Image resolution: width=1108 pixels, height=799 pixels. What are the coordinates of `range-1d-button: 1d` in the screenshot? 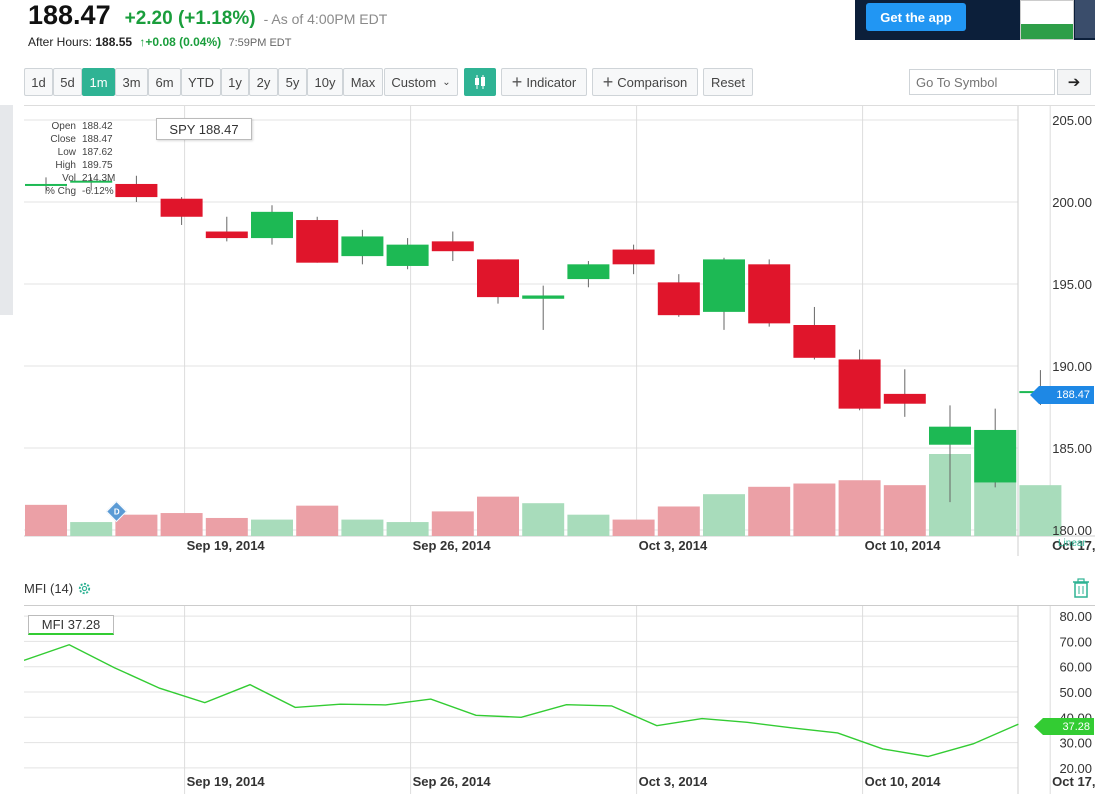 It's located at (38, 82).